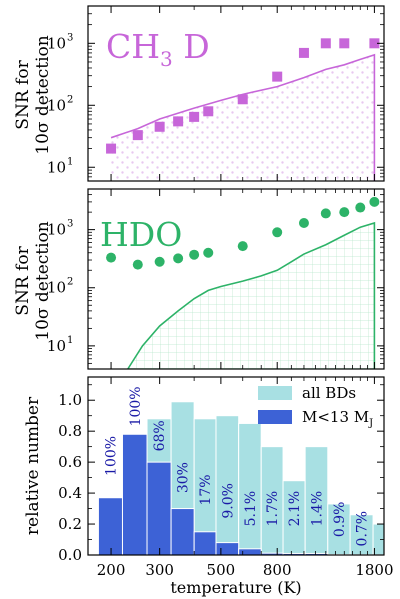  Describe the element at coordinates (111, 570) in the screenshot. I see `x-tick-label: 200` at that location.